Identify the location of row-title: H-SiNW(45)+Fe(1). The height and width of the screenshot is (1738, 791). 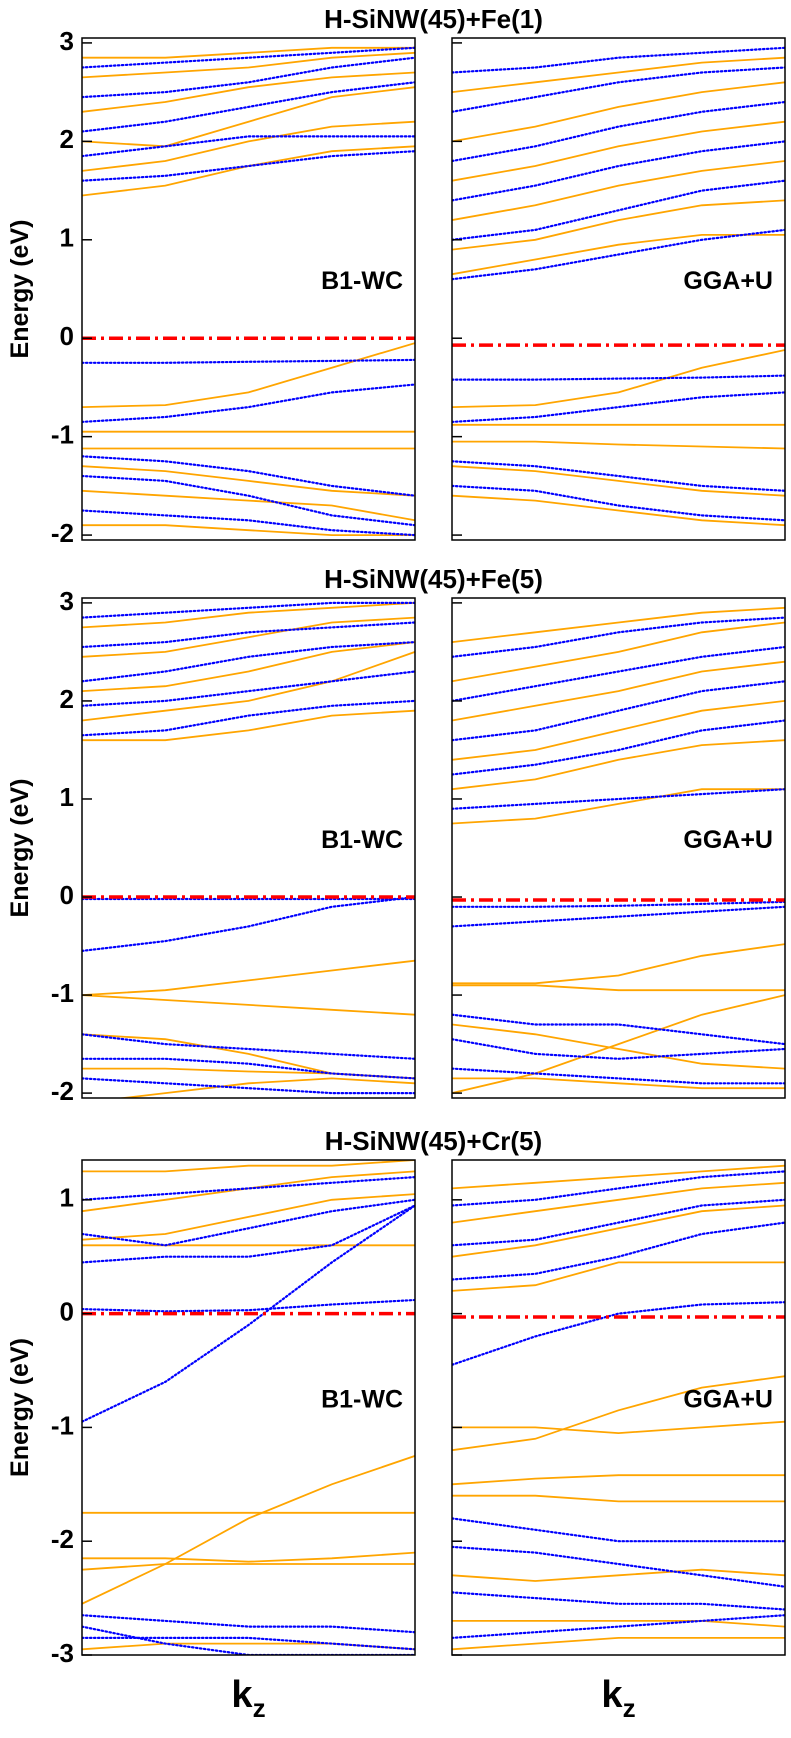
(433, 19).